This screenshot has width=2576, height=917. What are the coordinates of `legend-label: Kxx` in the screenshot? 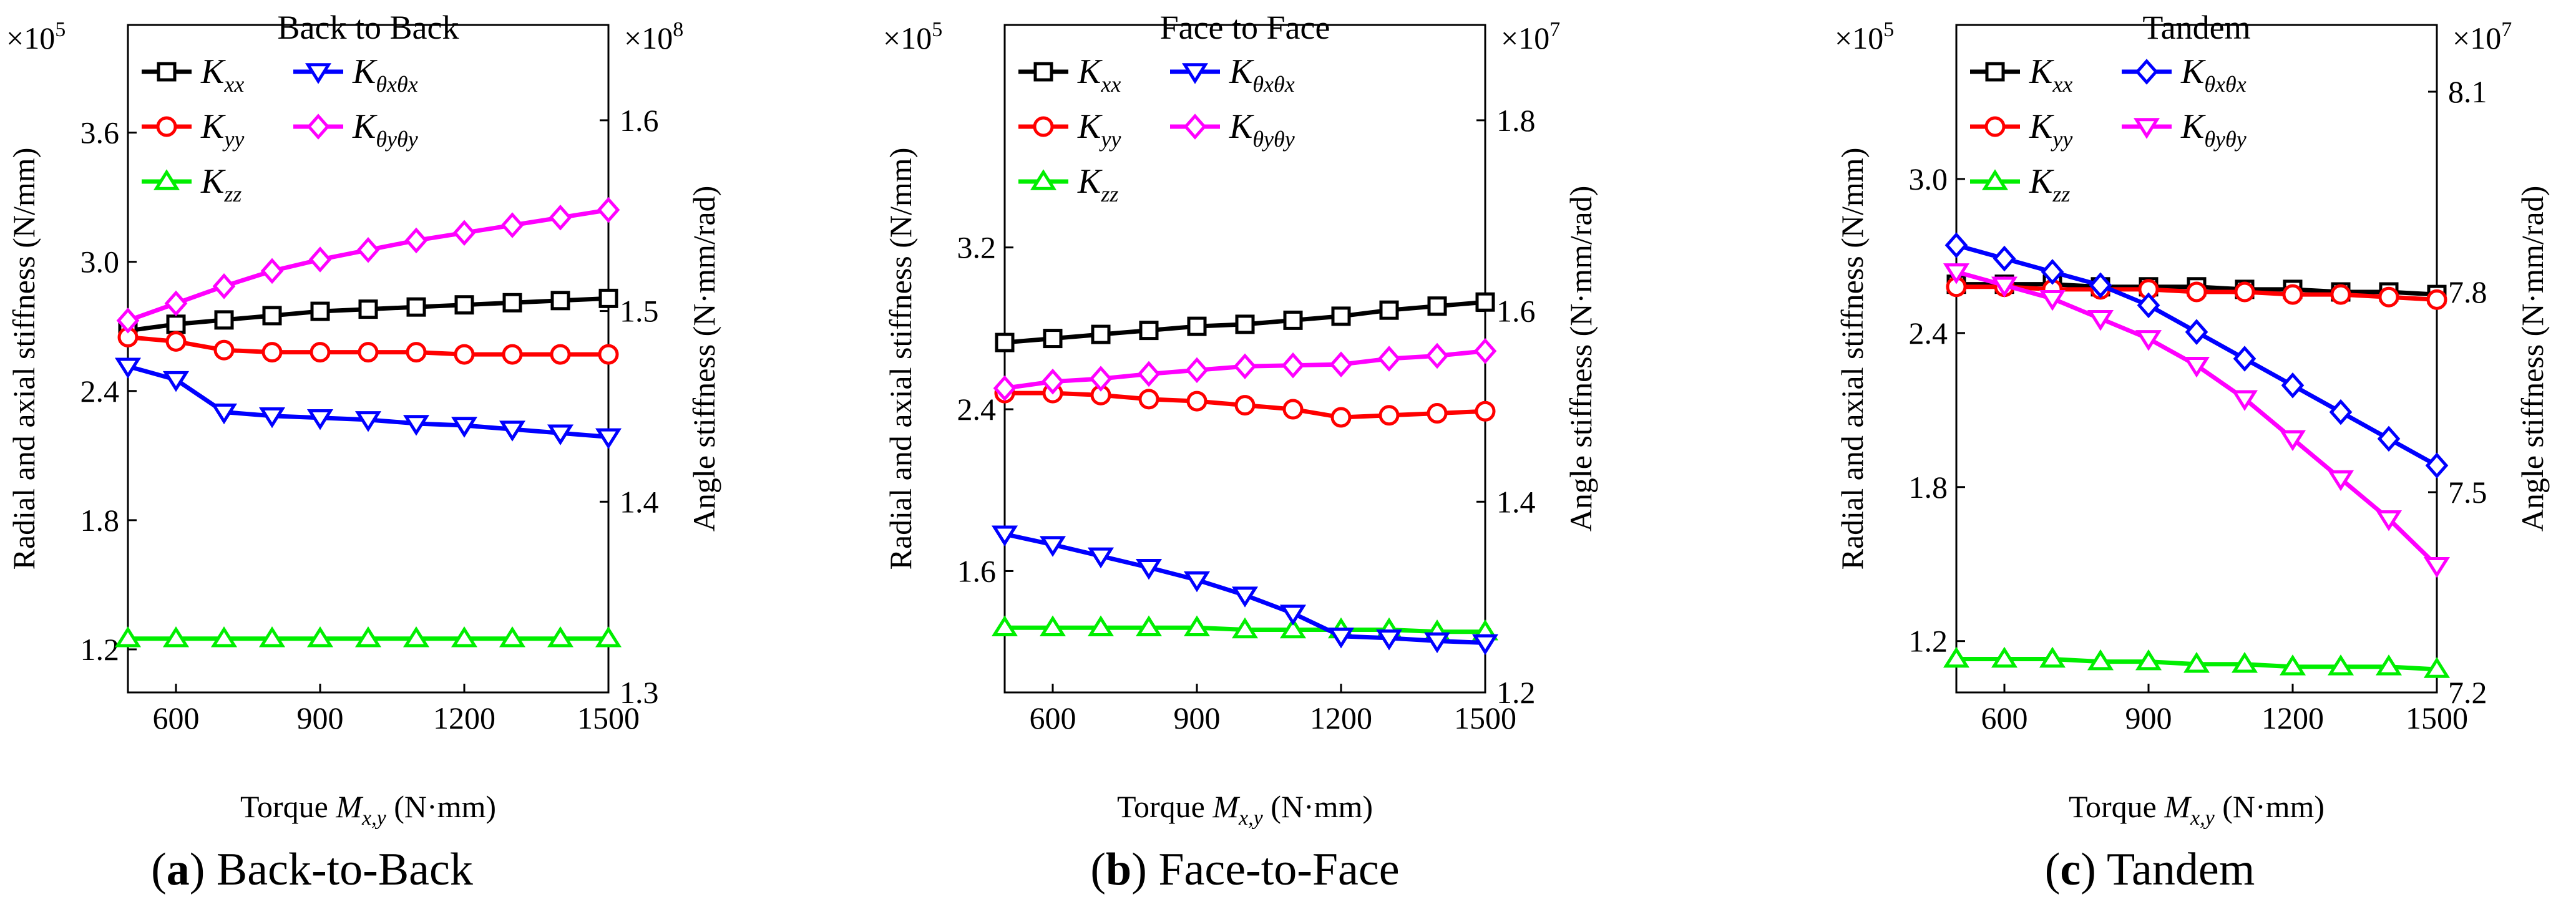 It's located at (2050, 74).